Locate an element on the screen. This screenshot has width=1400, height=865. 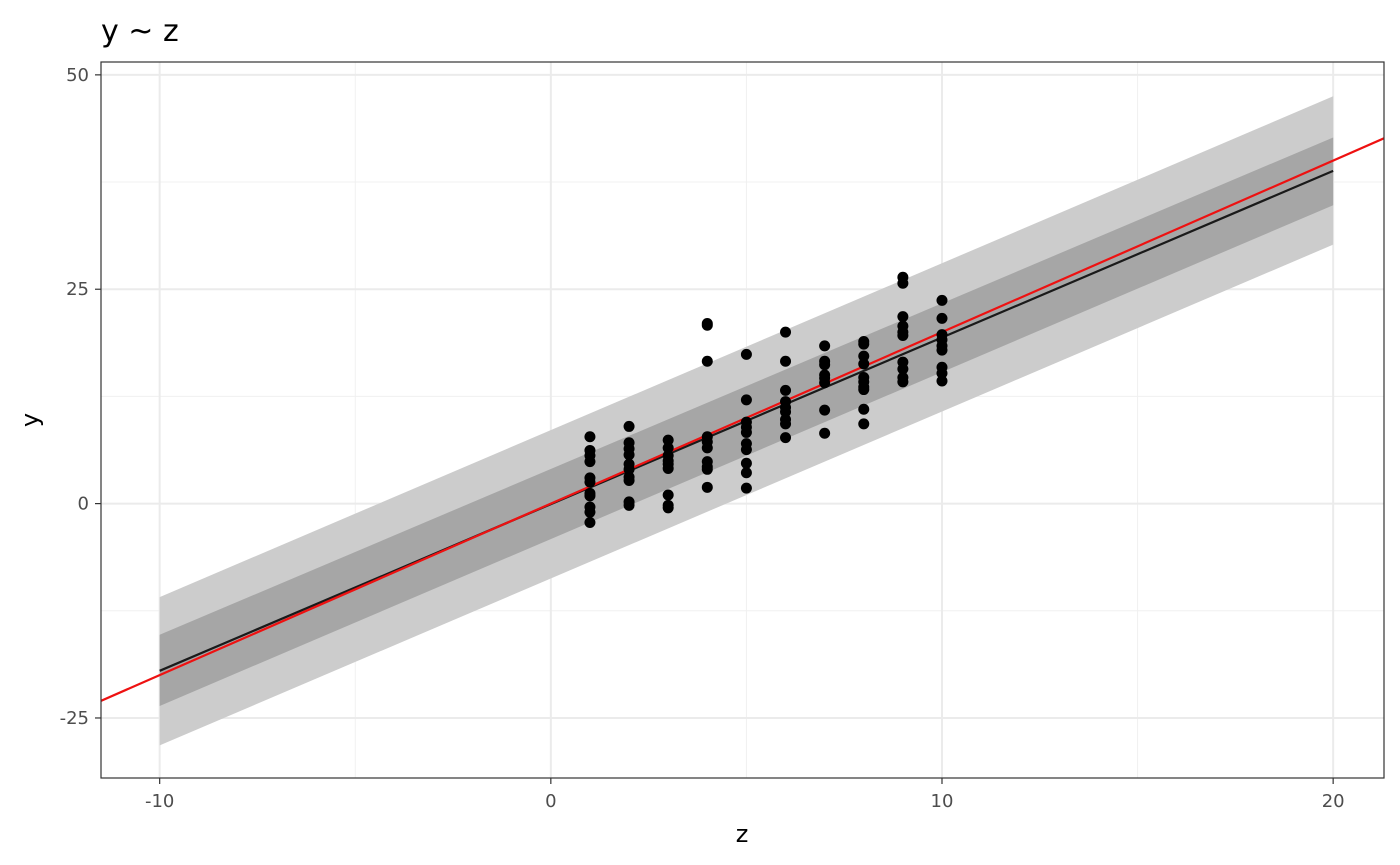
x-tick-label: 20 is located at coordinates (1333, 801).